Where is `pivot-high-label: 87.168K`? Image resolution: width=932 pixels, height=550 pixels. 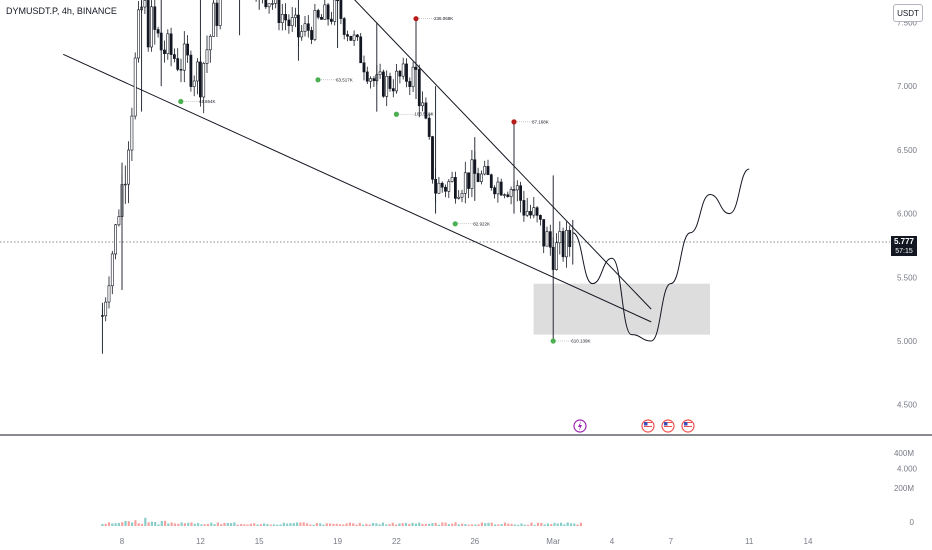 pivot-high-label: 87.168K is located at coordinates (540, 121).